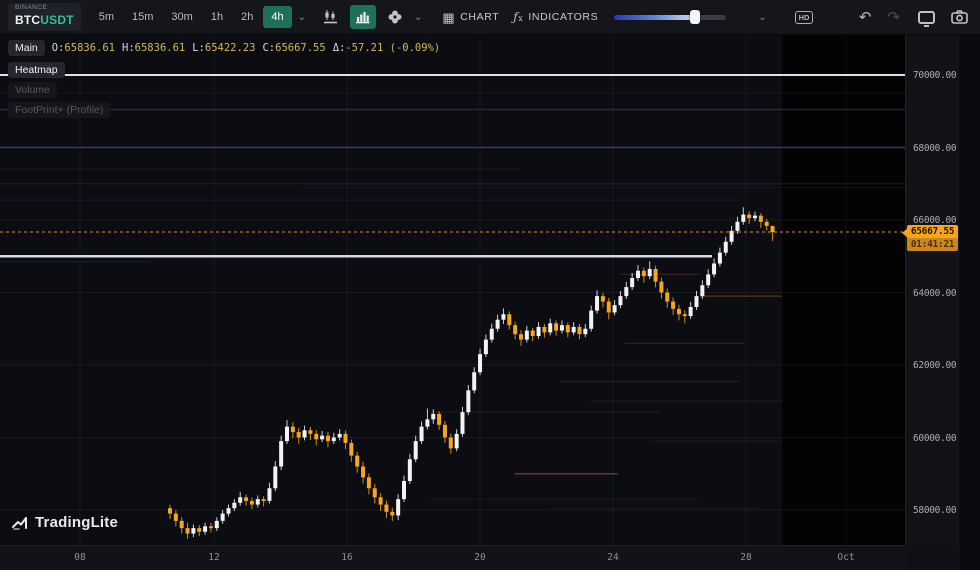 The height and width of the screenshot is (570, 980). I want to click on slider-handle, so click(695, 17).